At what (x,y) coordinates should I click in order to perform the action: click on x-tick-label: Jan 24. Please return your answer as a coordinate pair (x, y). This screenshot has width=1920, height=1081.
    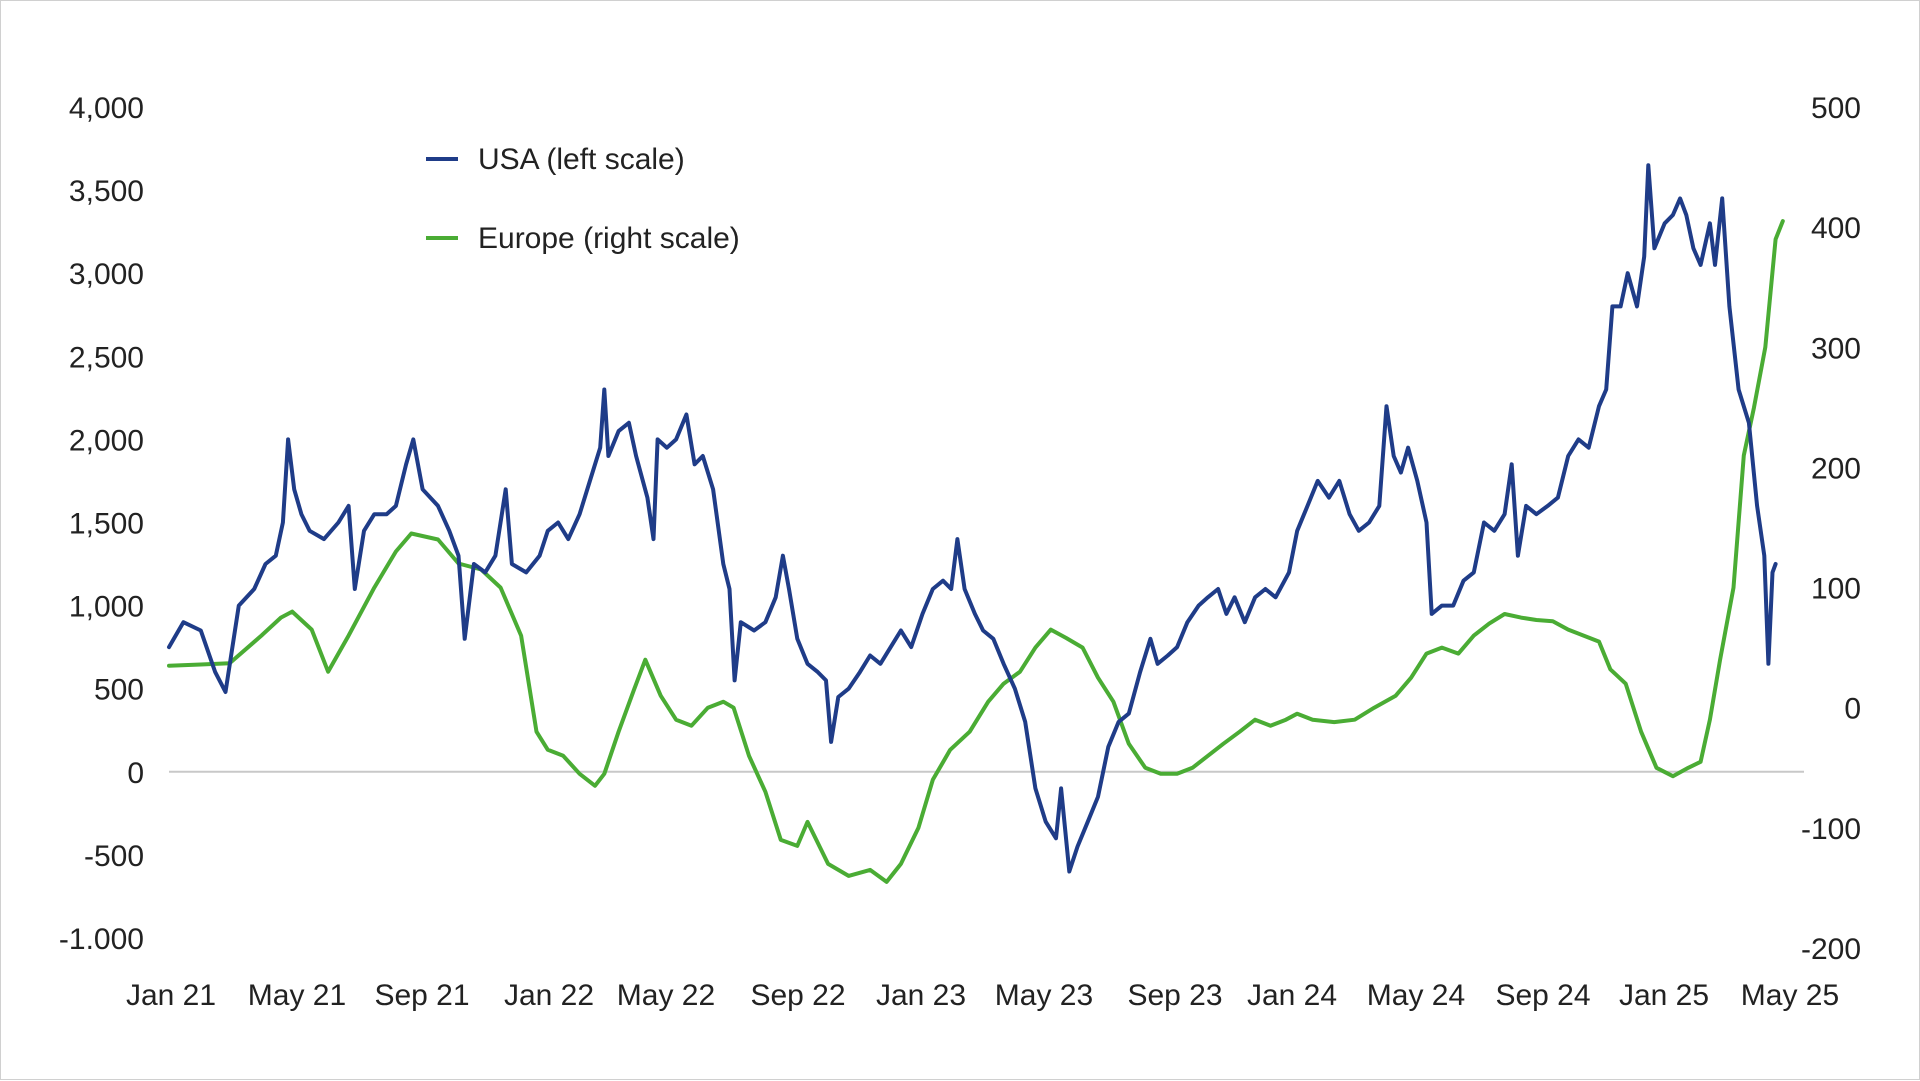
    Looking at the image, I should click on (1292, 995).